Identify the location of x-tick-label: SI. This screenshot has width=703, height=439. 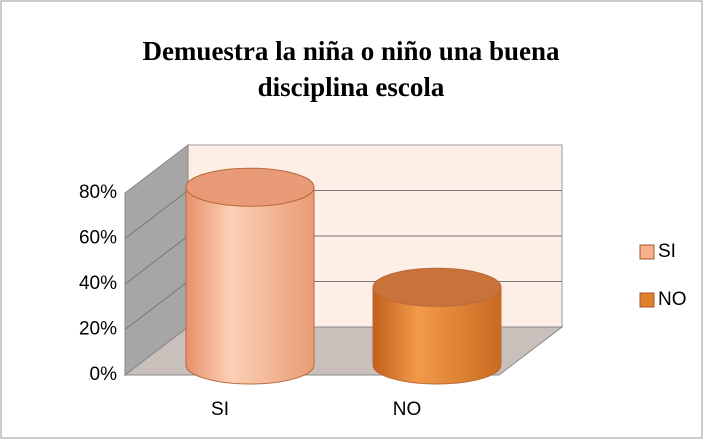
(220, 409).